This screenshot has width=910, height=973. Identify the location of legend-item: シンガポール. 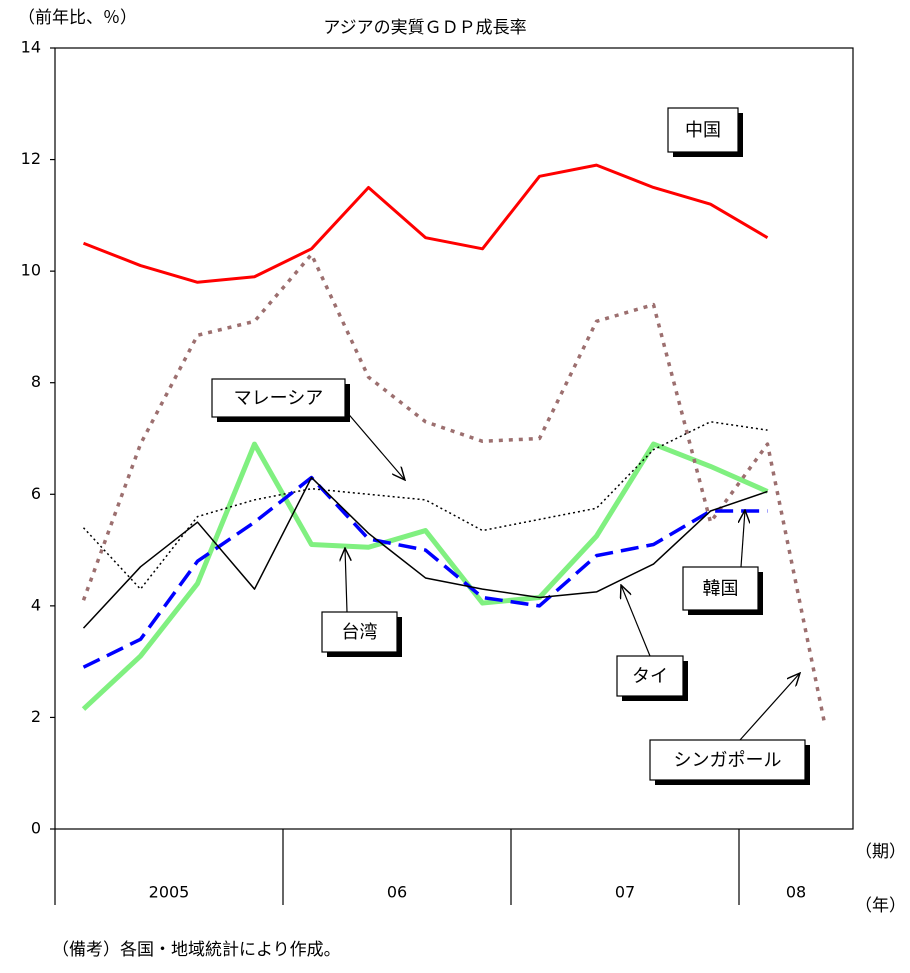
(729, 729).